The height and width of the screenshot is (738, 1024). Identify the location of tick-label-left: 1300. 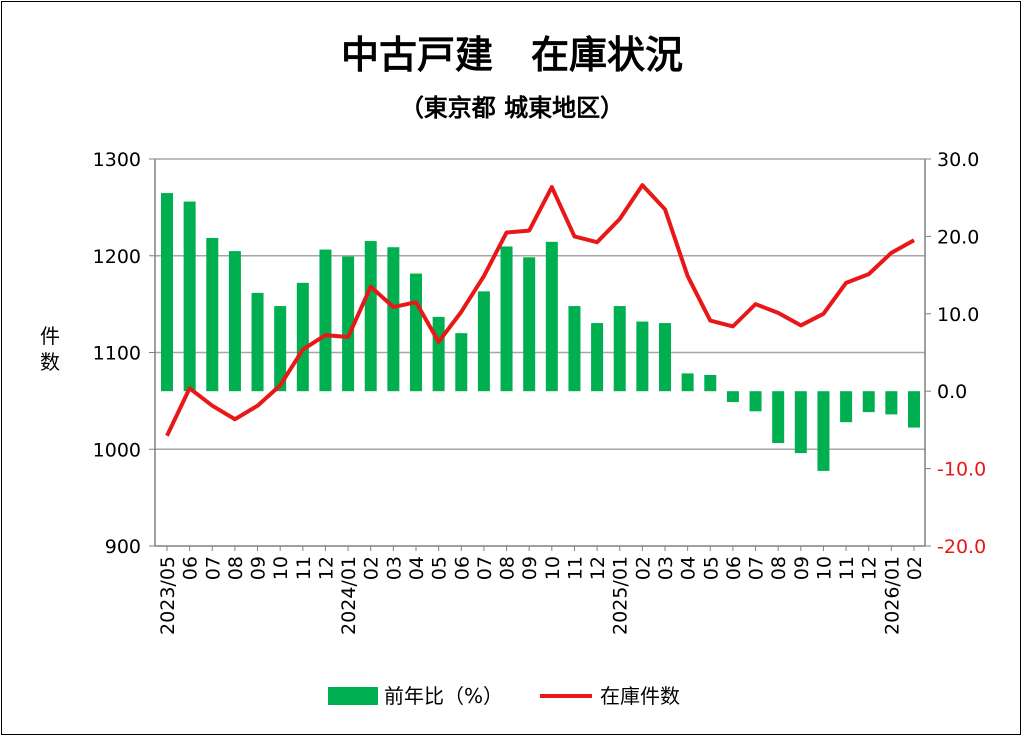
(117, 160).